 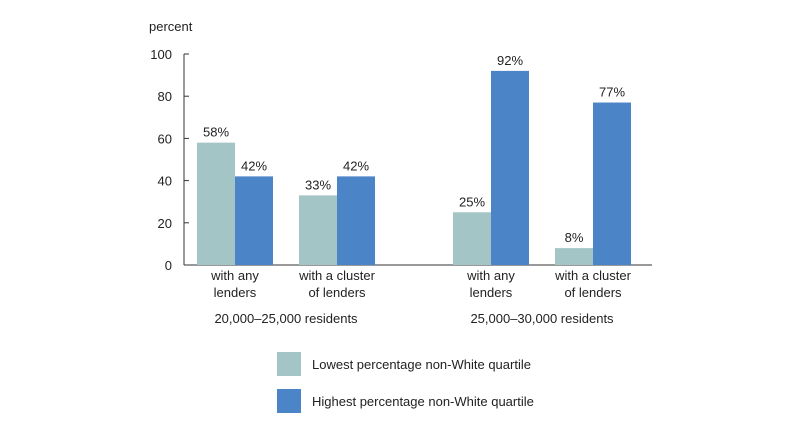 What do you see at coordinates (612, 92) in the screenshot?
I see `bar-value-label: 77%` at bounding box center [612, 92].